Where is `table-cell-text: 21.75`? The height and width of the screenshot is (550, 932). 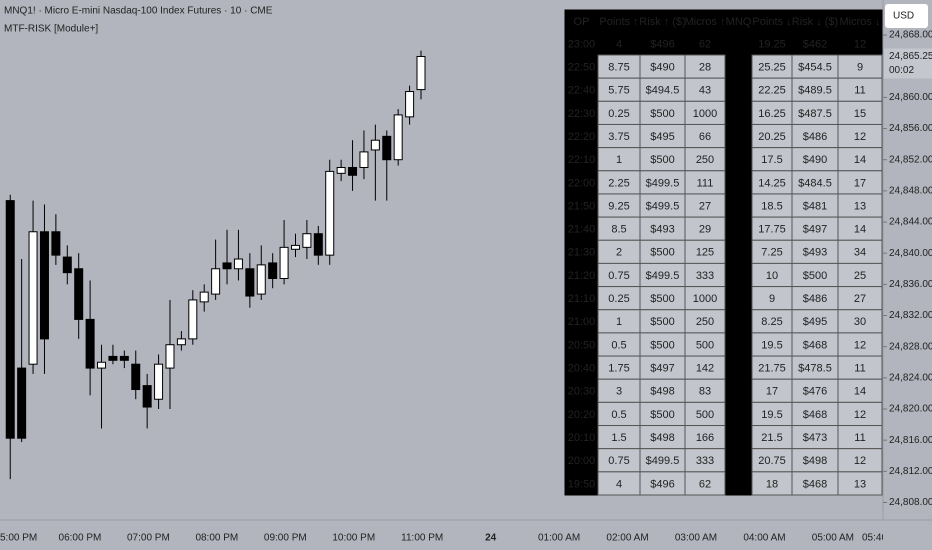
table-cell-text: 21.75 is located at coordinates (772, 369).